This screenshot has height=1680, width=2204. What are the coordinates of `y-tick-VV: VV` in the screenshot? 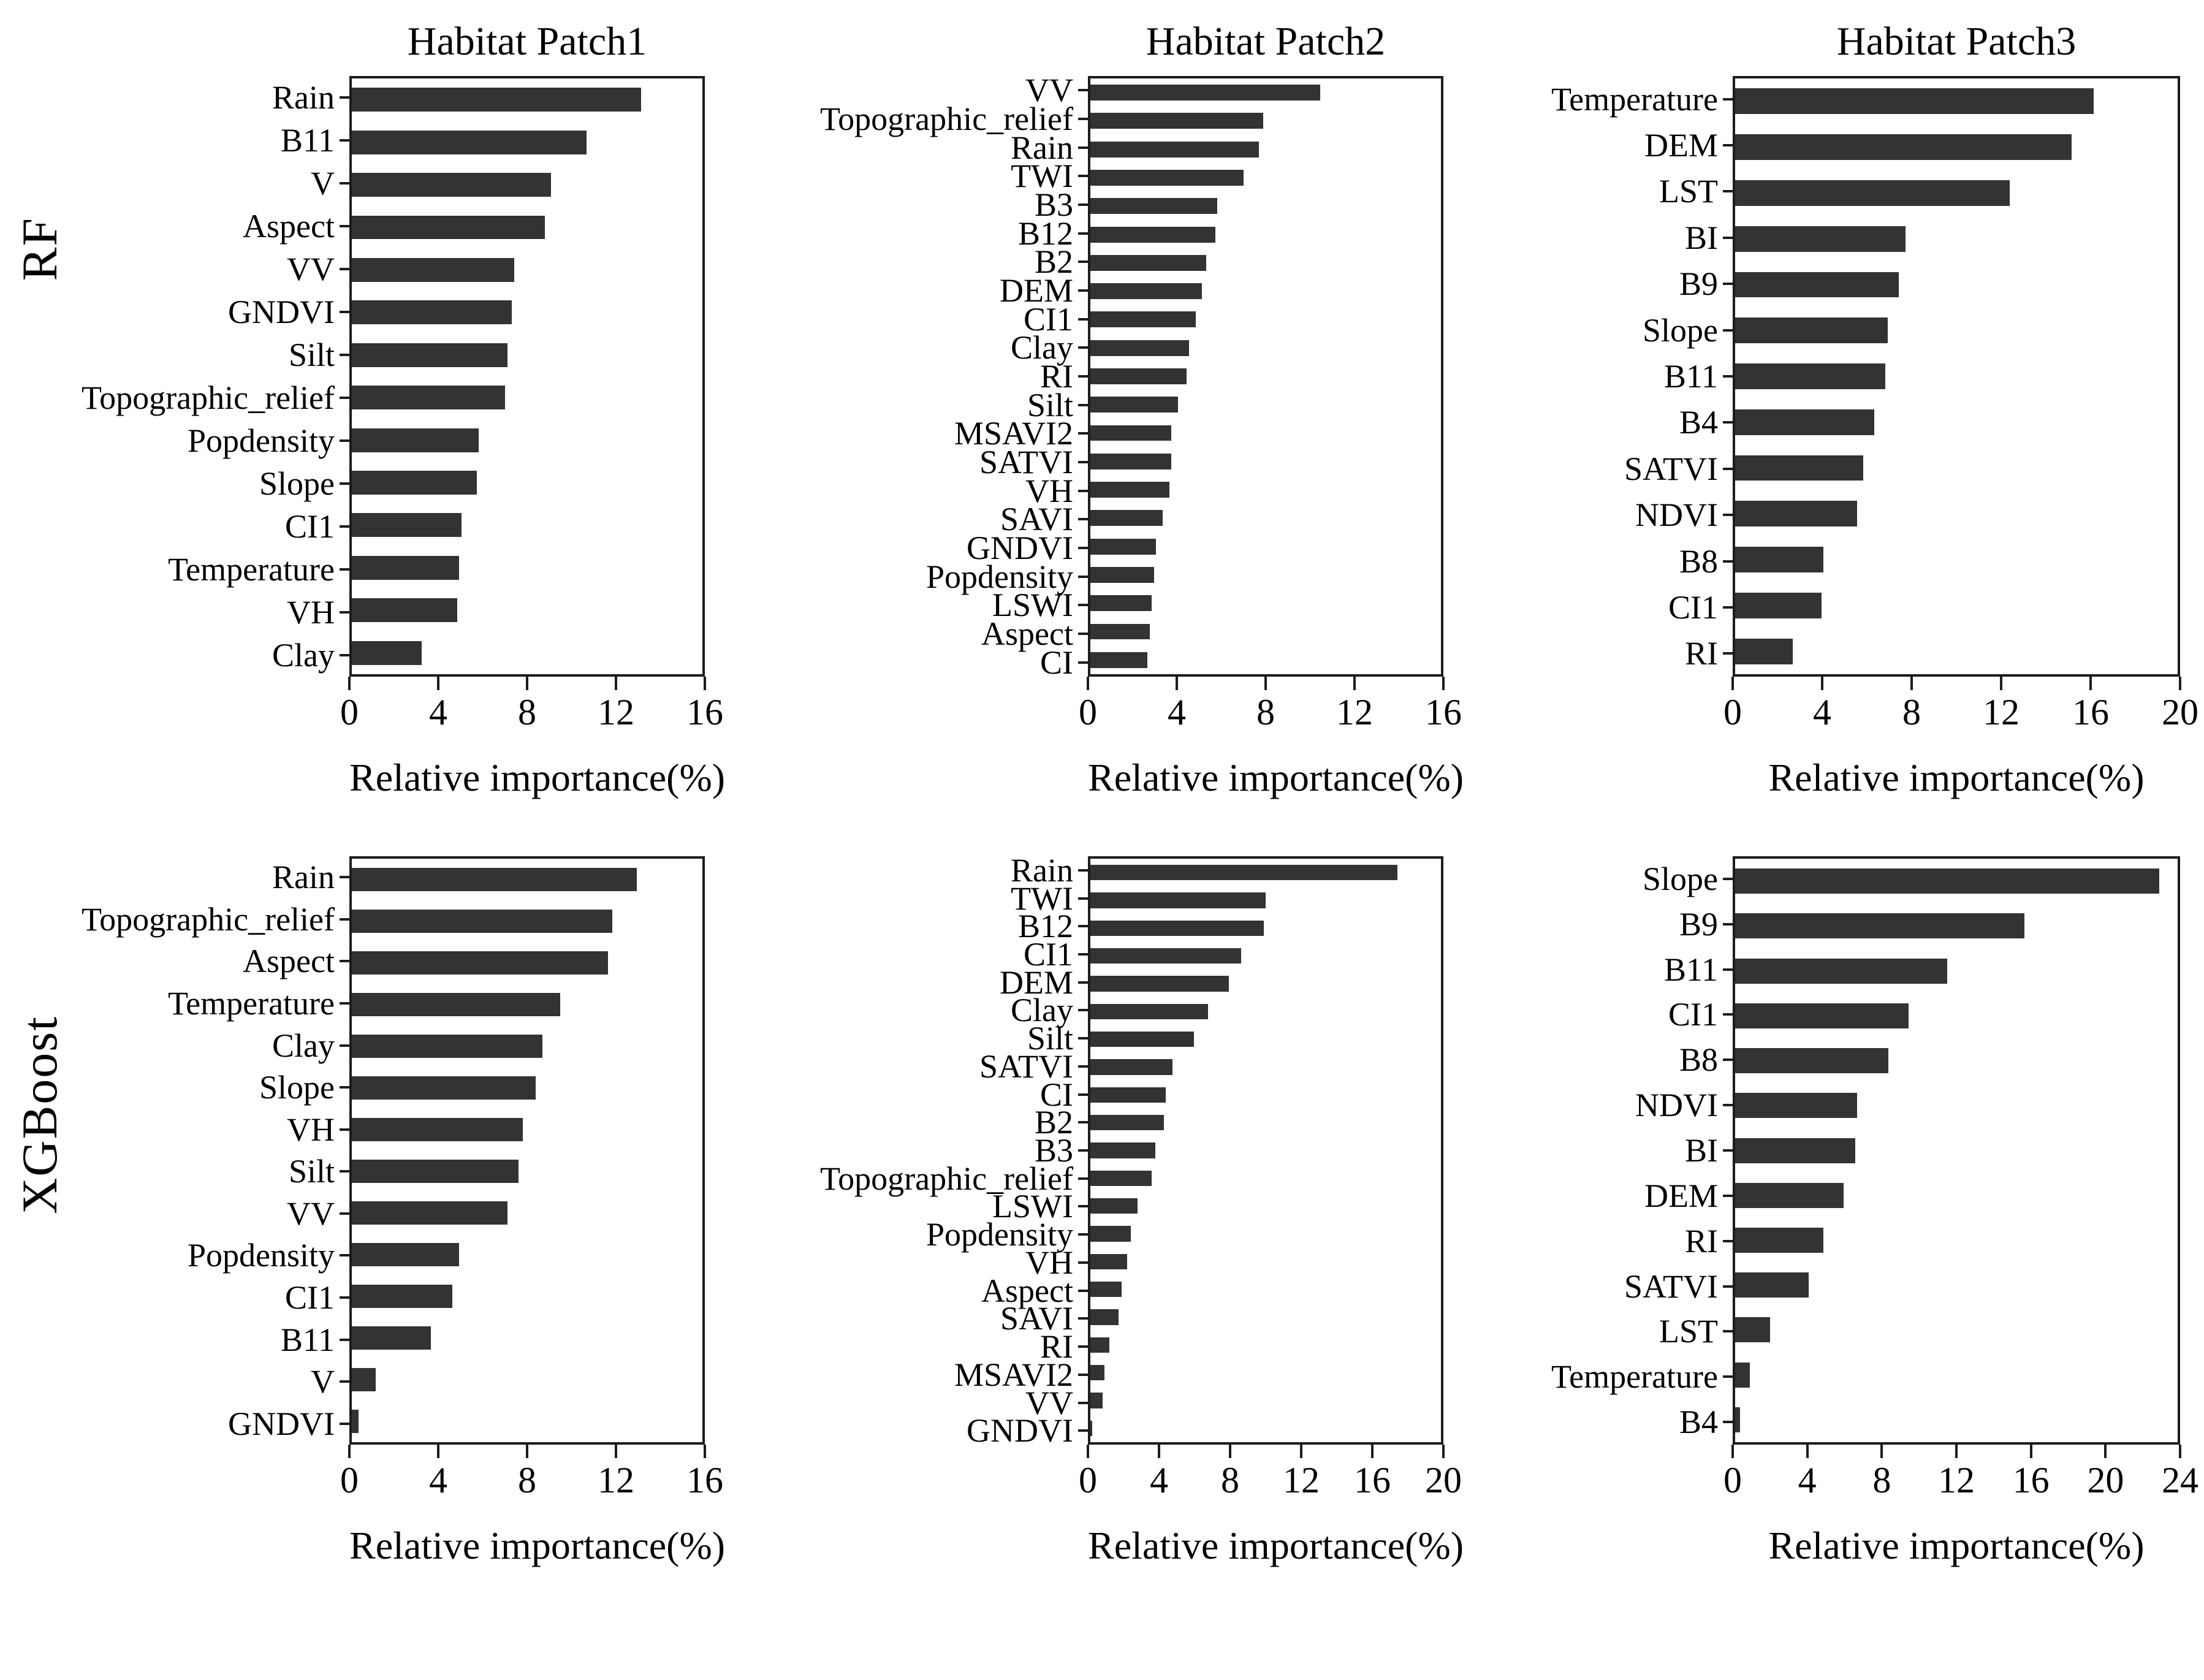 It's located at (959, 90).